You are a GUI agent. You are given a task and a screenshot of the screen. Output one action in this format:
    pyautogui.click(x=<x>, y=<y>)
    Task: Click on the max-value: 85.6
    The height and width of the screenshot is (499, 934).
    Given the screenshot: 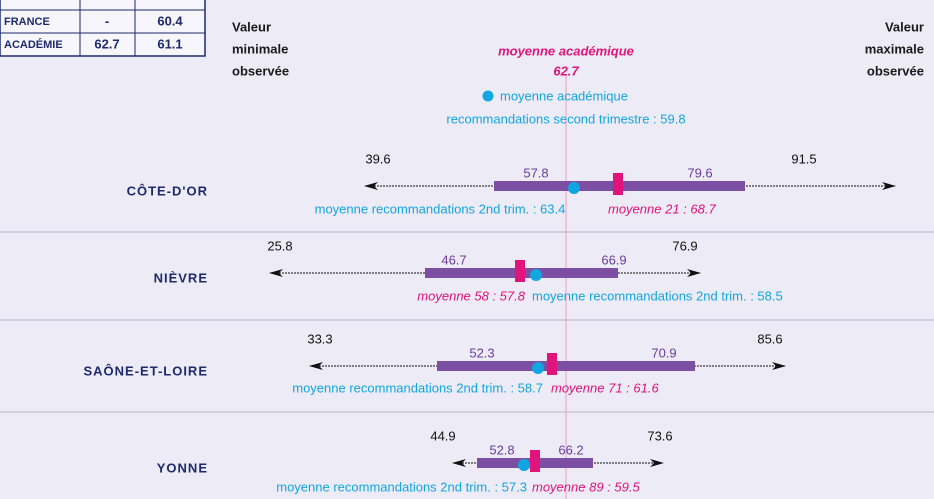 What is the action you would take?
    pyautogui.click(x=769, y=338)
    